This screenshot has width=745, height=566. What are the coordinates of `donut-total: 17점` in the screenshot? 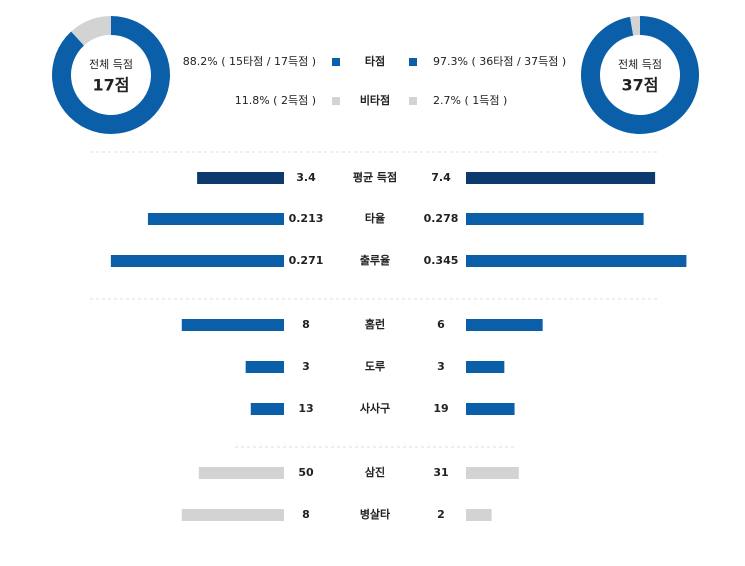 It's located at (111, 85).